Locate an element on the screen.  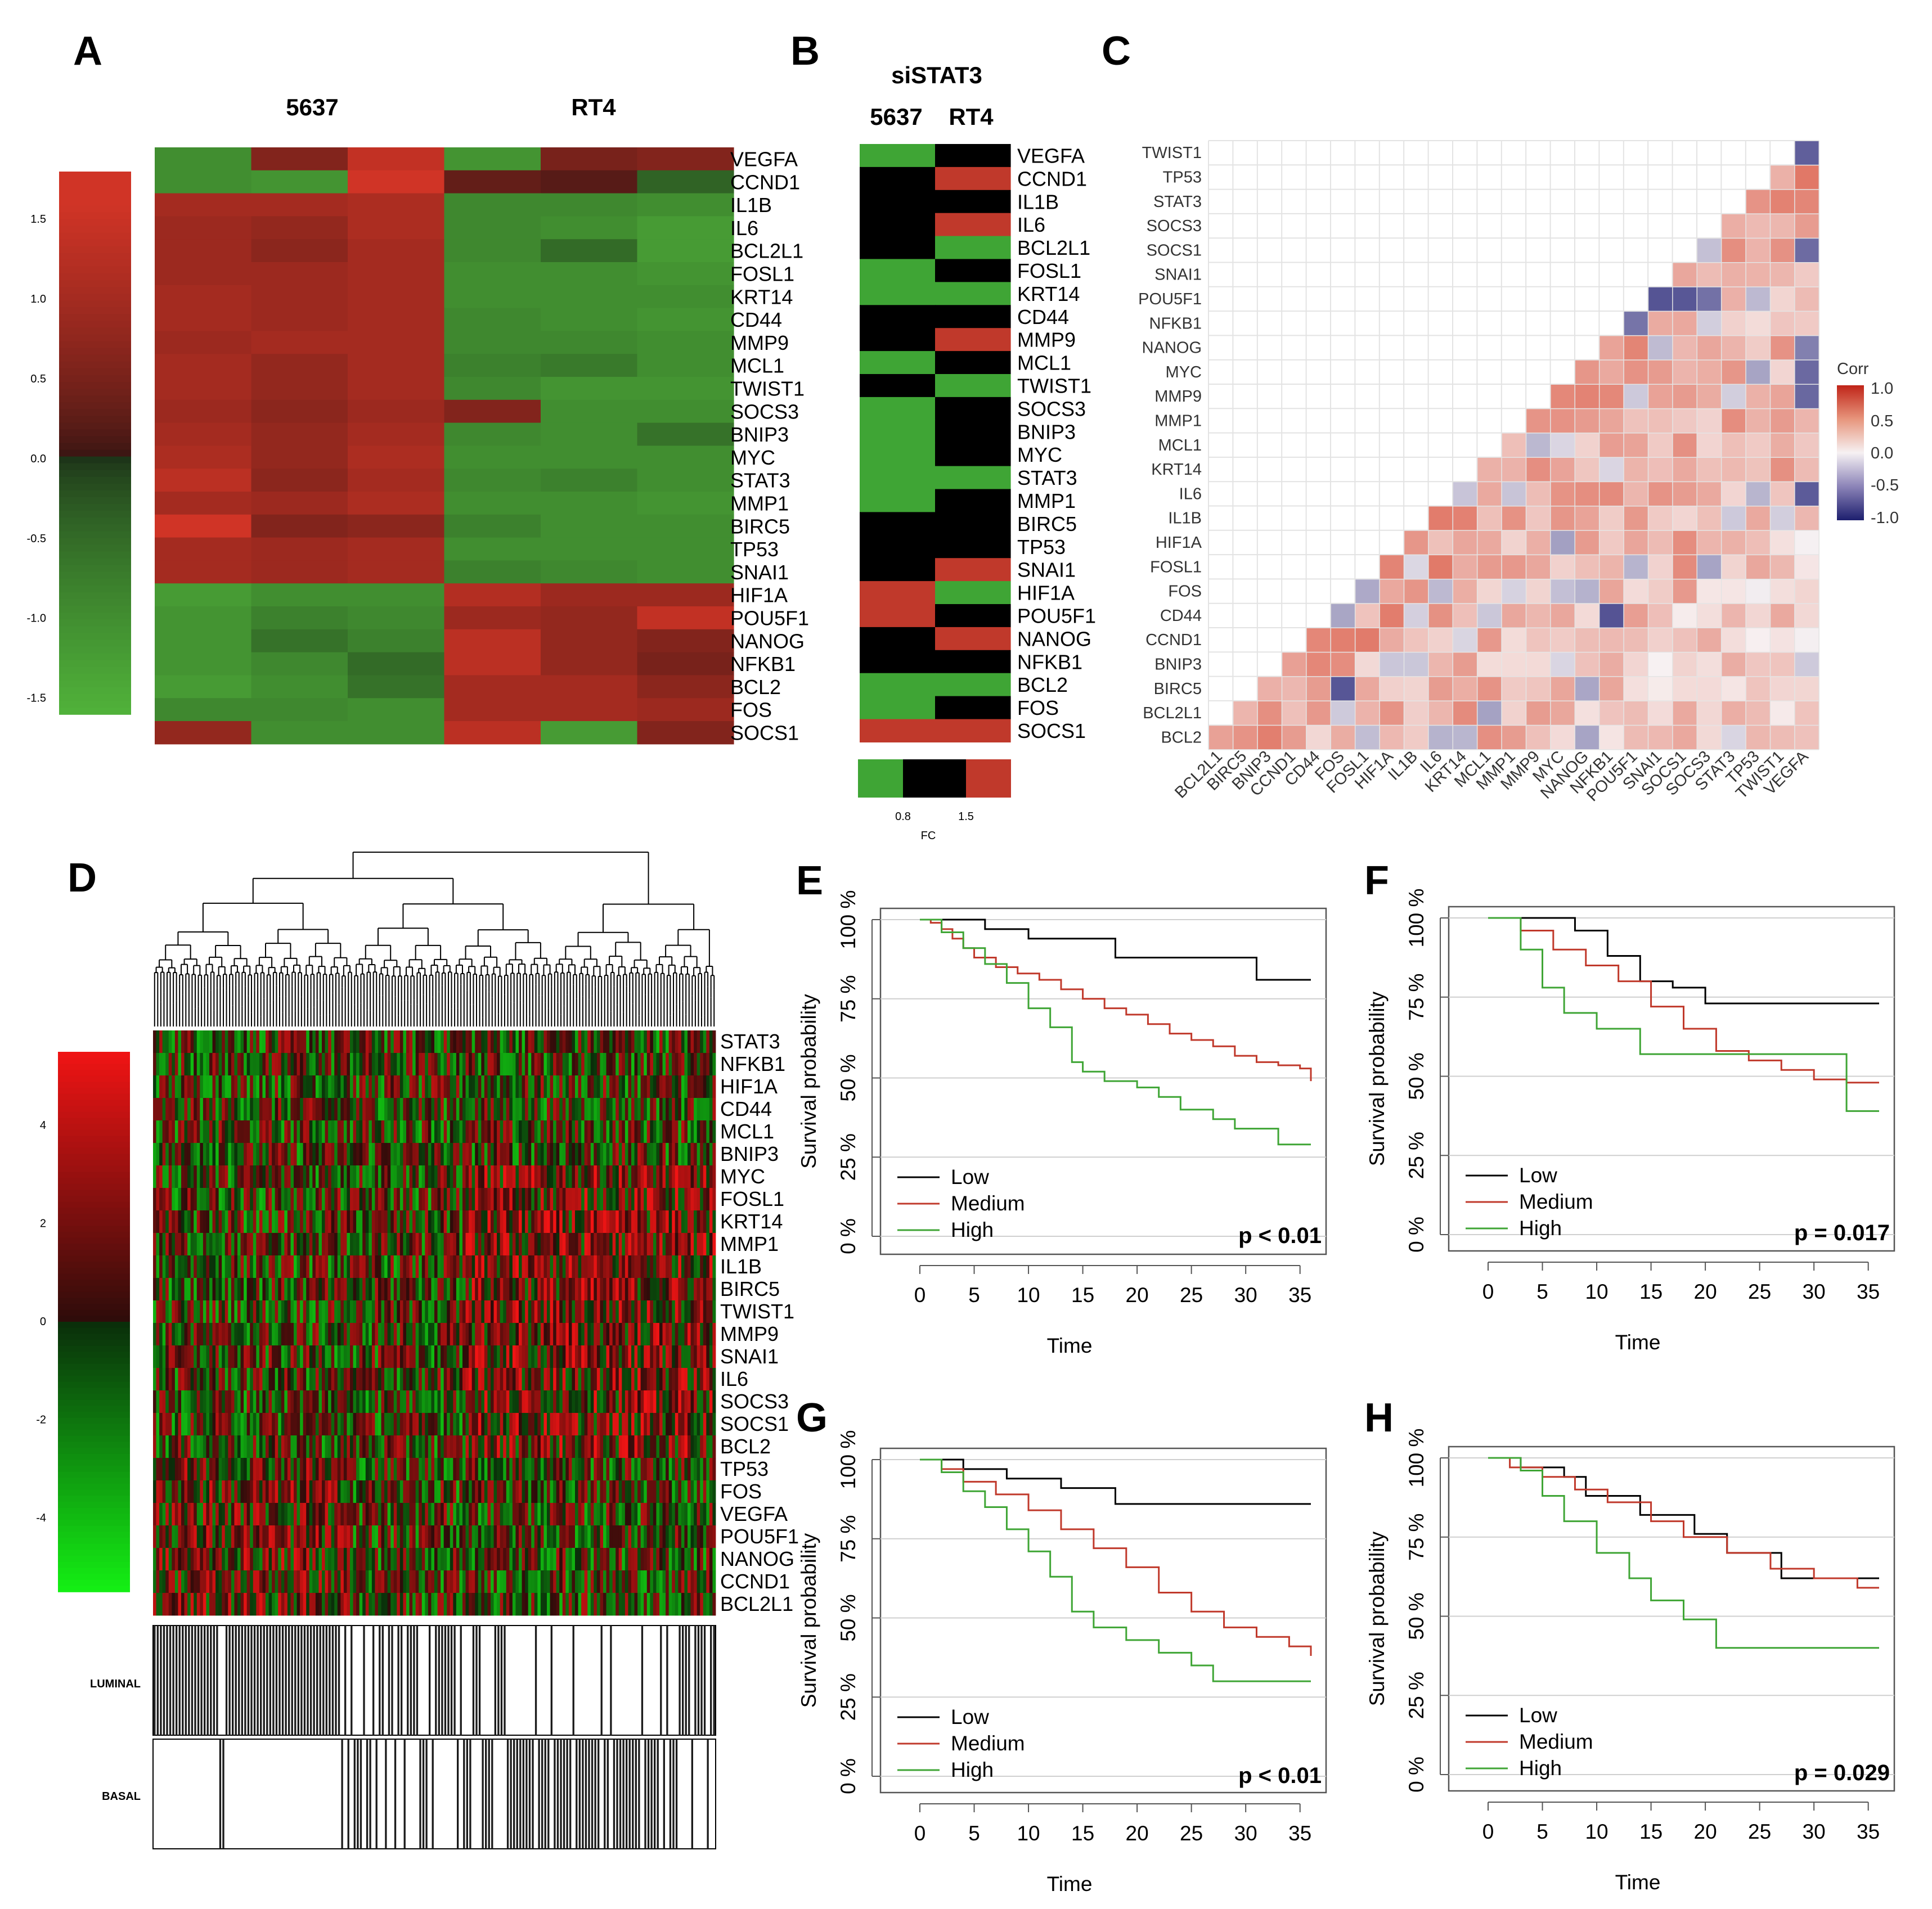
a-colorbar-tick: 0.5 is located at coordinates (38, 379).